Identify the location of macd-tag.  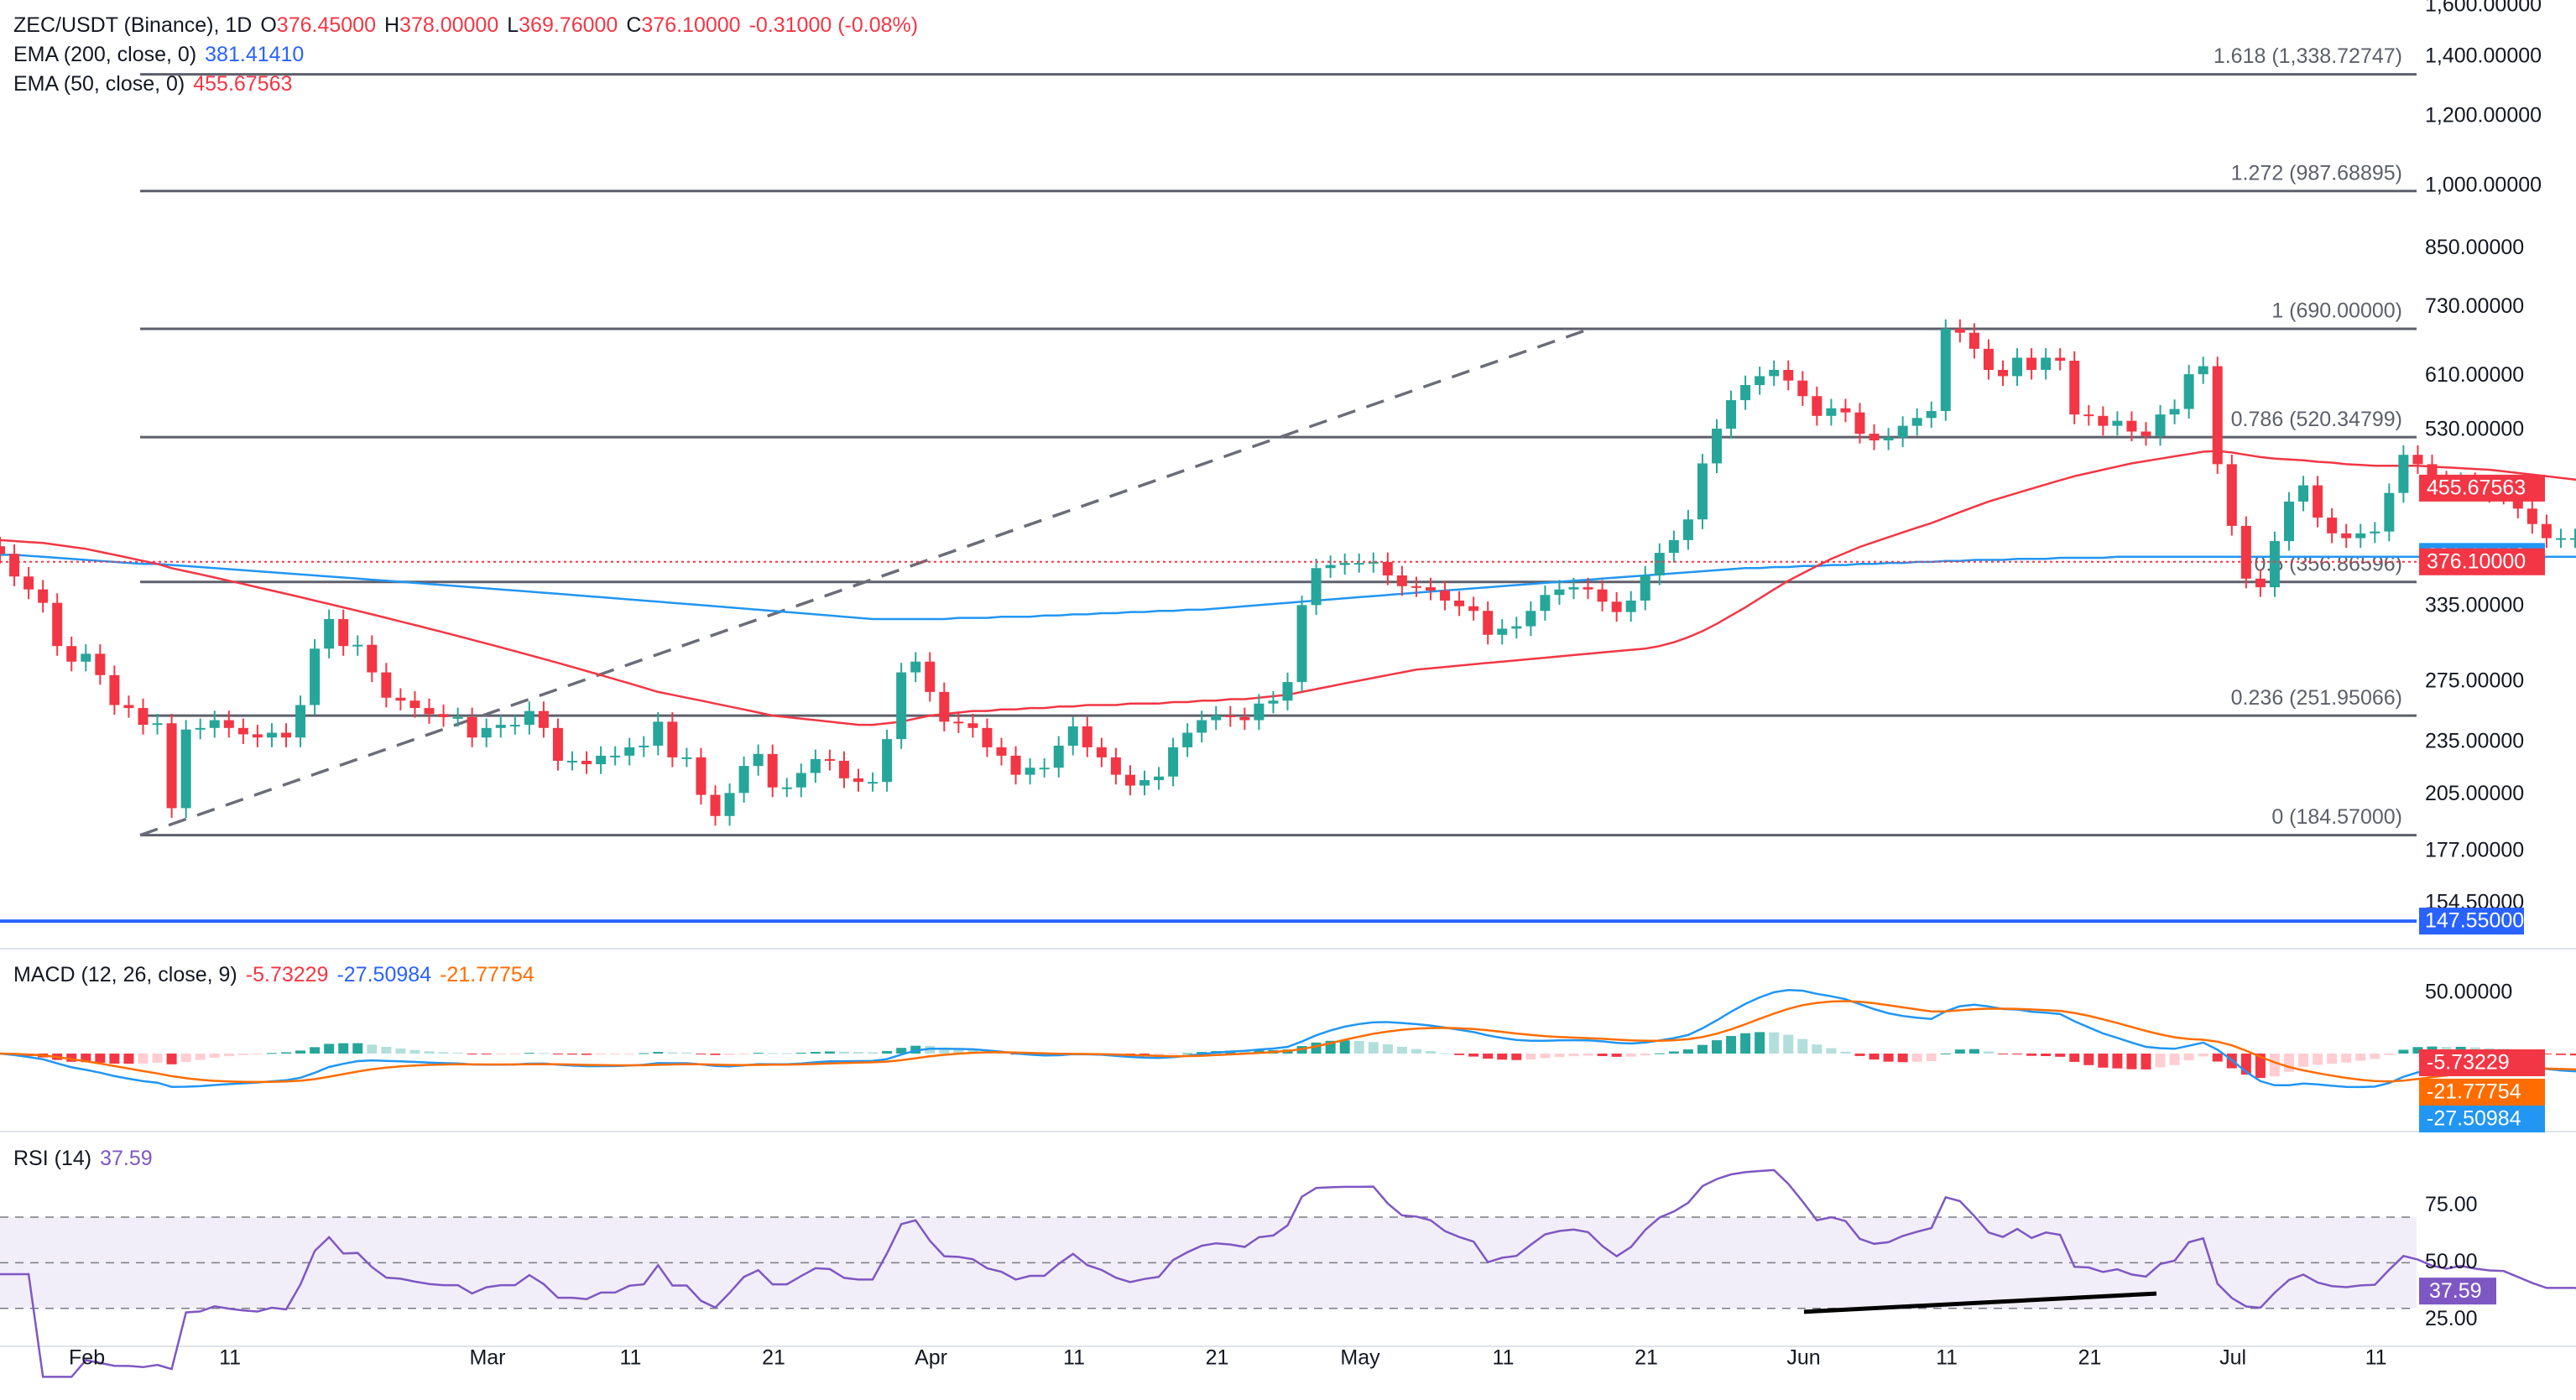
(2482, 1092).